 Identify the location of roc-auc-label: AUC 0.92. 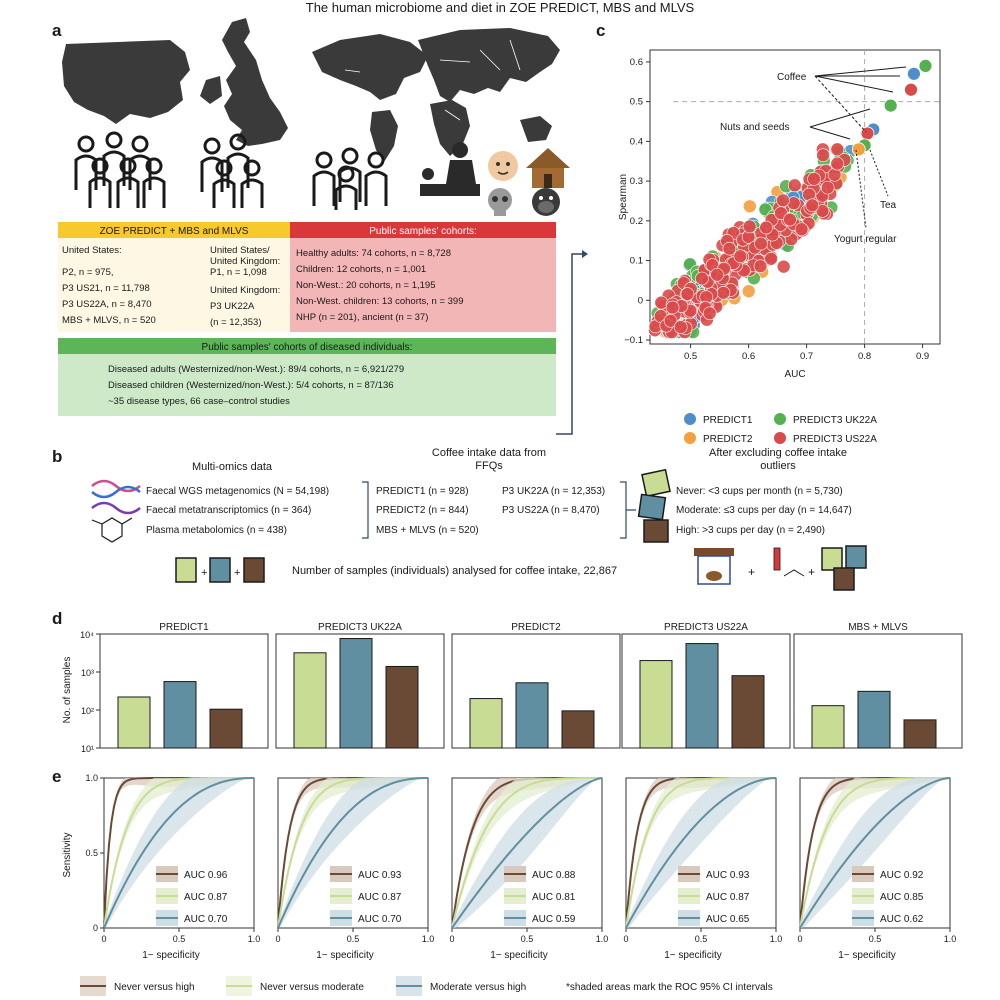
(902, 875).